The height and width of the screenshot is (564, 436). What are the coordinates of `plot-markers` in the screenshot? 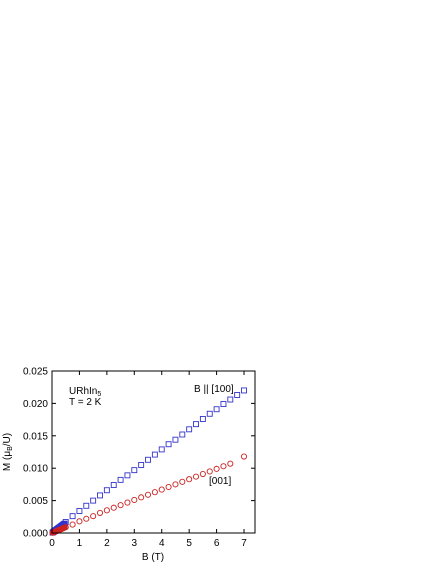 It's located at (148, 461).